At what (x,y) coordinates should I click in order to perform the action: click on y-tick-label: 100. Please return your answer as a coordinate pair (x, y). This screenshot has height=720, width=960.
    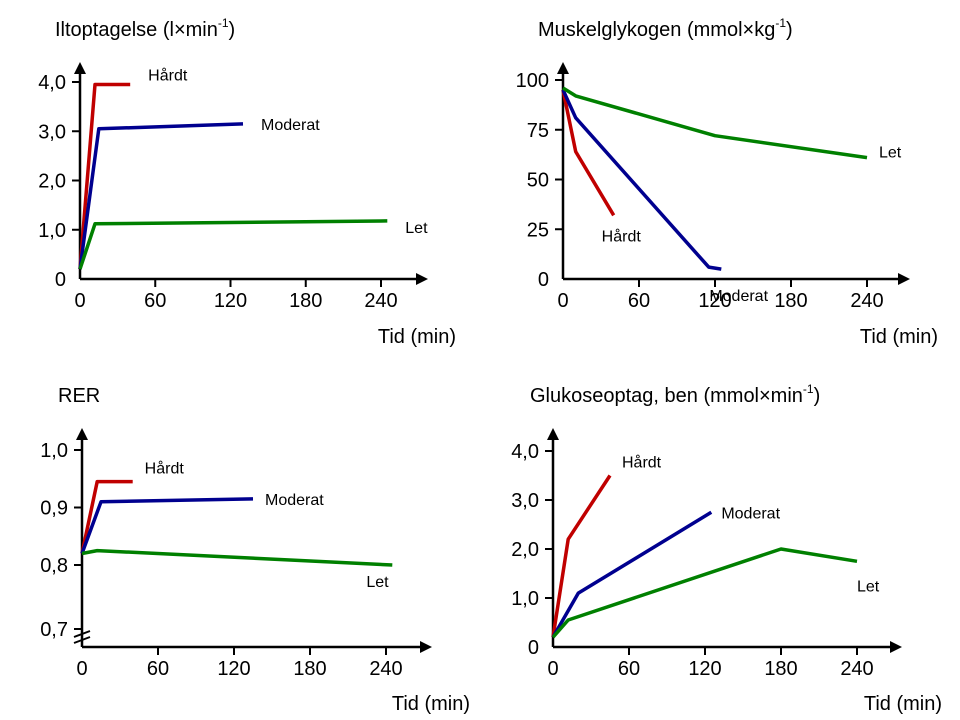
    Looking at the image, I should click on (532, 81).